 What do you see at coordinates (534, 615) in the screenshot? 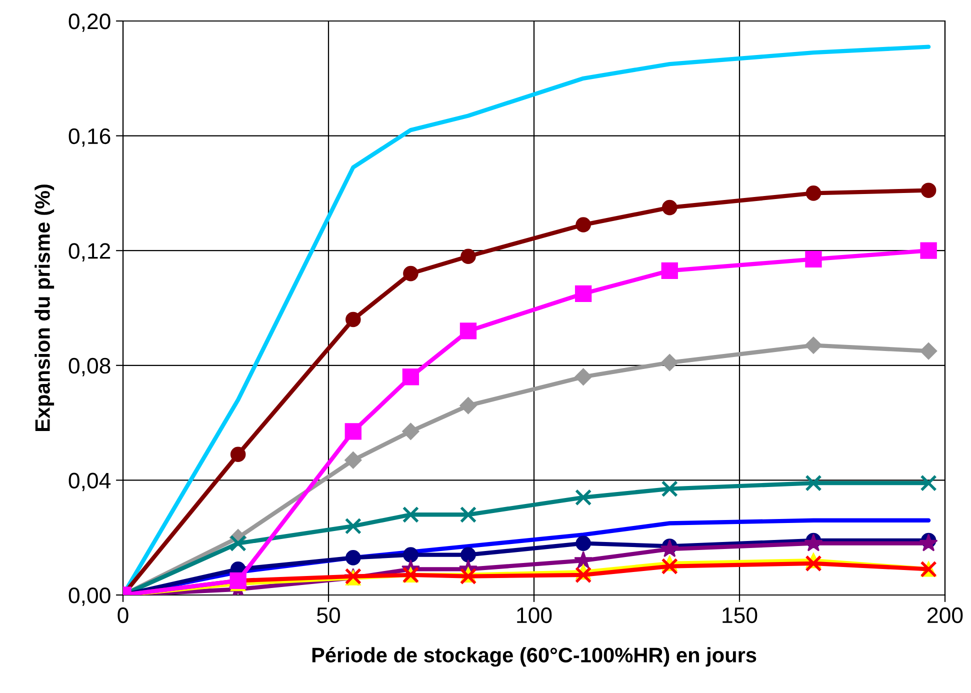
I see `x-tick-label: 100` at bounding box center [534, 615].